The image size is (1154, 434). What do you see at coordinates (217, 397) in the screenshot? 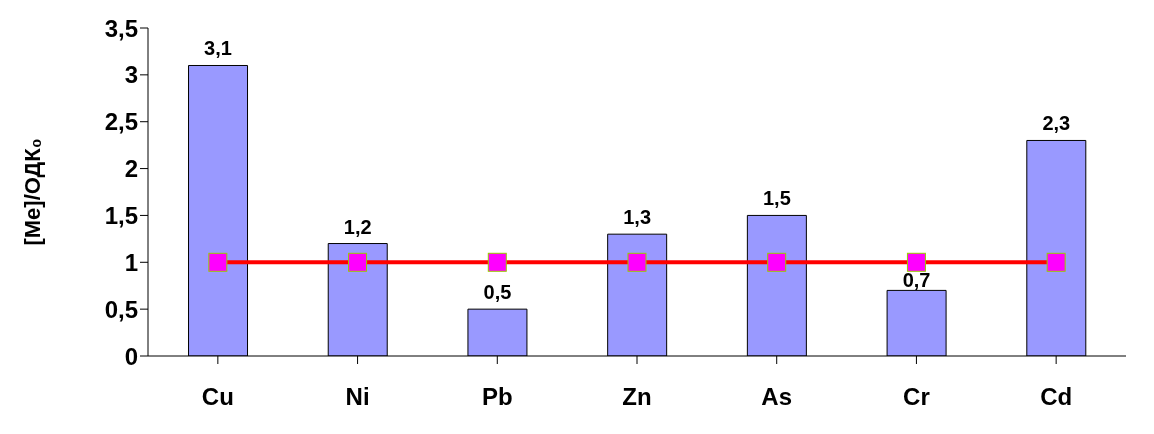
I see `x-tick-label: Cu` at bounding box center [217, 397].